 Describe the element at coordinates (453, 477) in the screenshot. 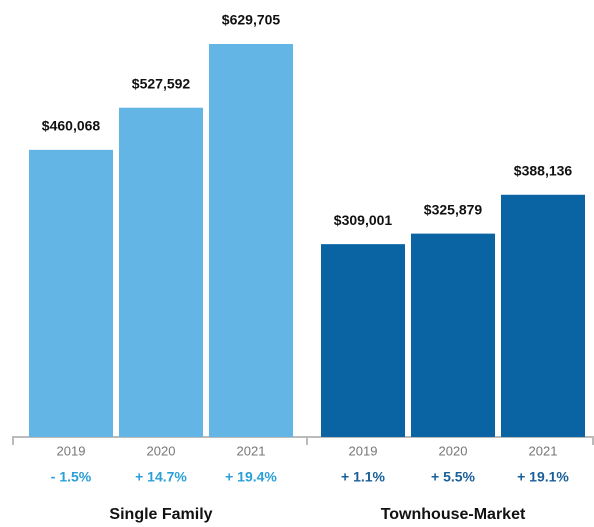

I see `change-label: + 5.5%` at that location.